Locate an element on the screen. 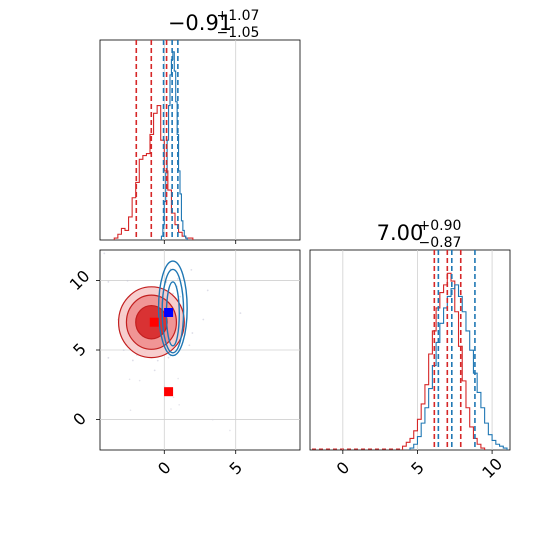 This screenshot has width=550, height=550. hist-x-title: −0.91 is located at coordinates (200, 23).